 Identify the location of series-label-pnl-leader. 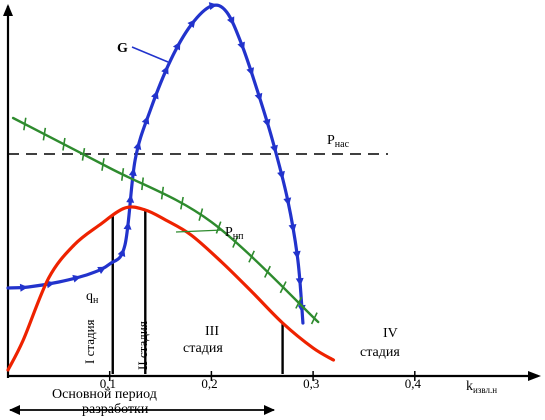
(199, 231).